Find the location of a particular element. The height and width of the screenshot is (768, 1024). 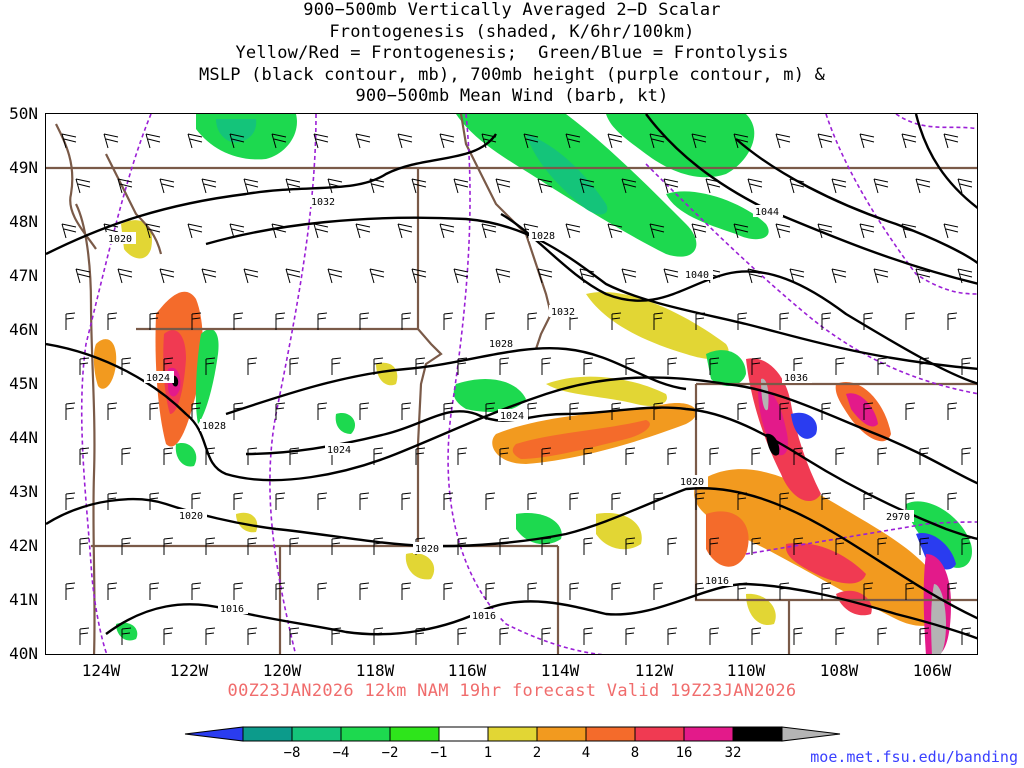

colorbar-tick-label: −2 is located at coordinates (390, 753).